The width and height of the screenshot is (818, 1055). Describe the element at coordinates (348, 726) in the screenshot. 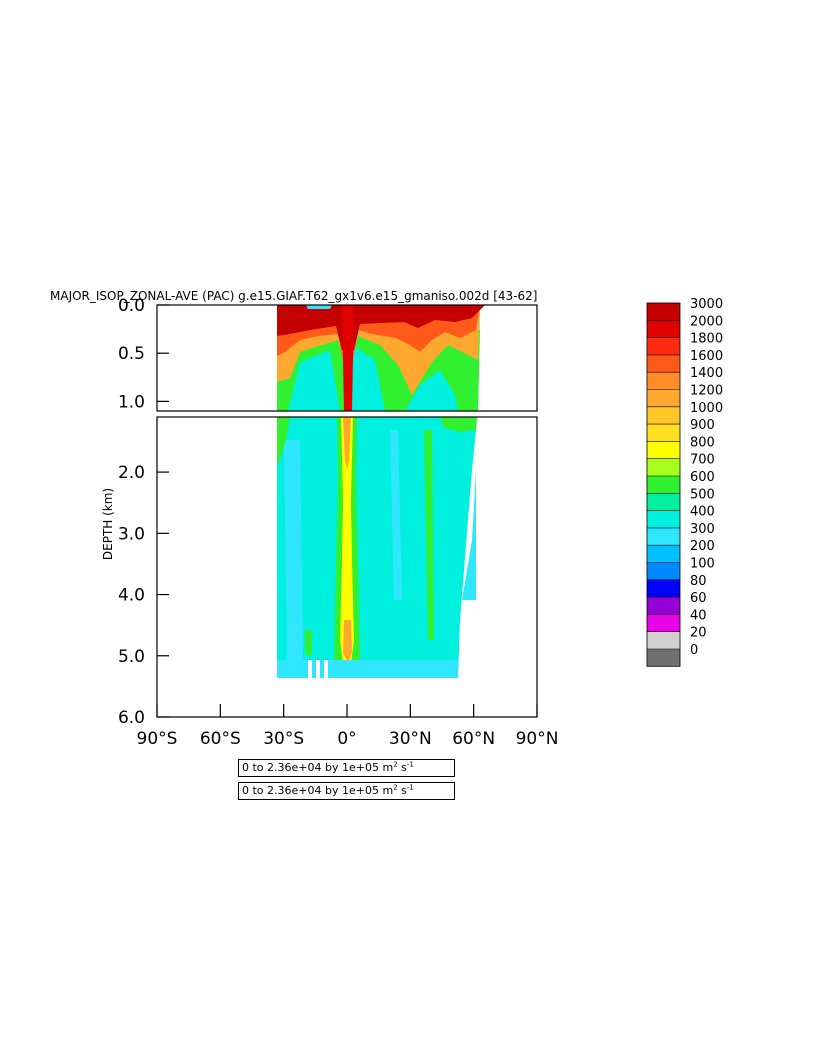

I see `x-axis: 90°S 60°S 30°S 0° 30°N 60°N 90°N` at that location.